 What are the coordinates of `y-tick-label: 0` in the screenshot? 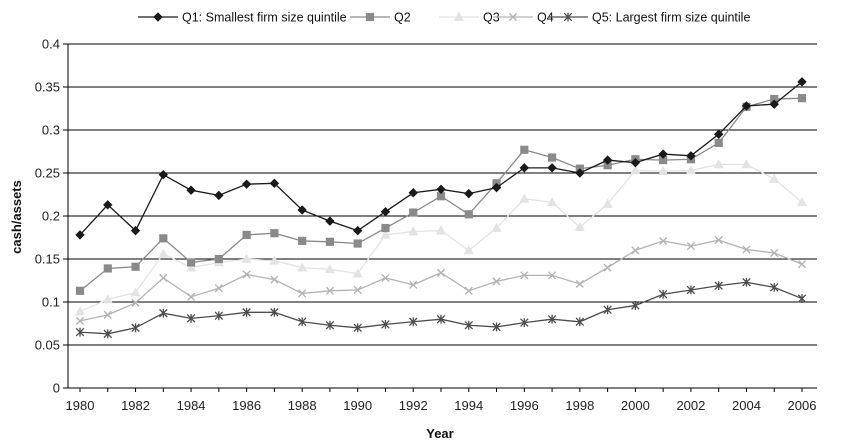 It's located at (56, 388).